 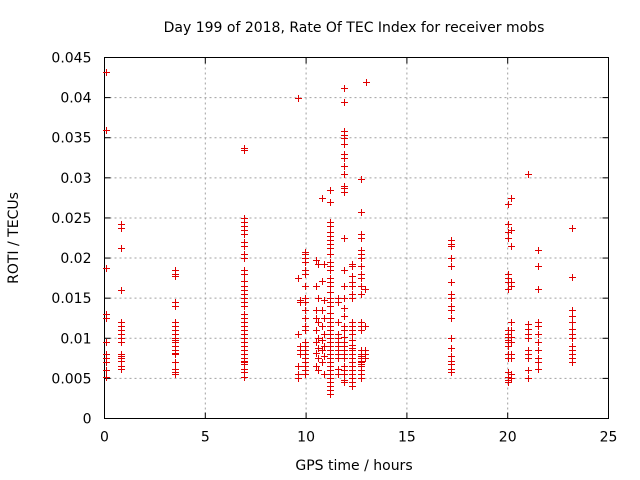 I want to click on y-tick-label: 0.025, so click(x=71, y=219).